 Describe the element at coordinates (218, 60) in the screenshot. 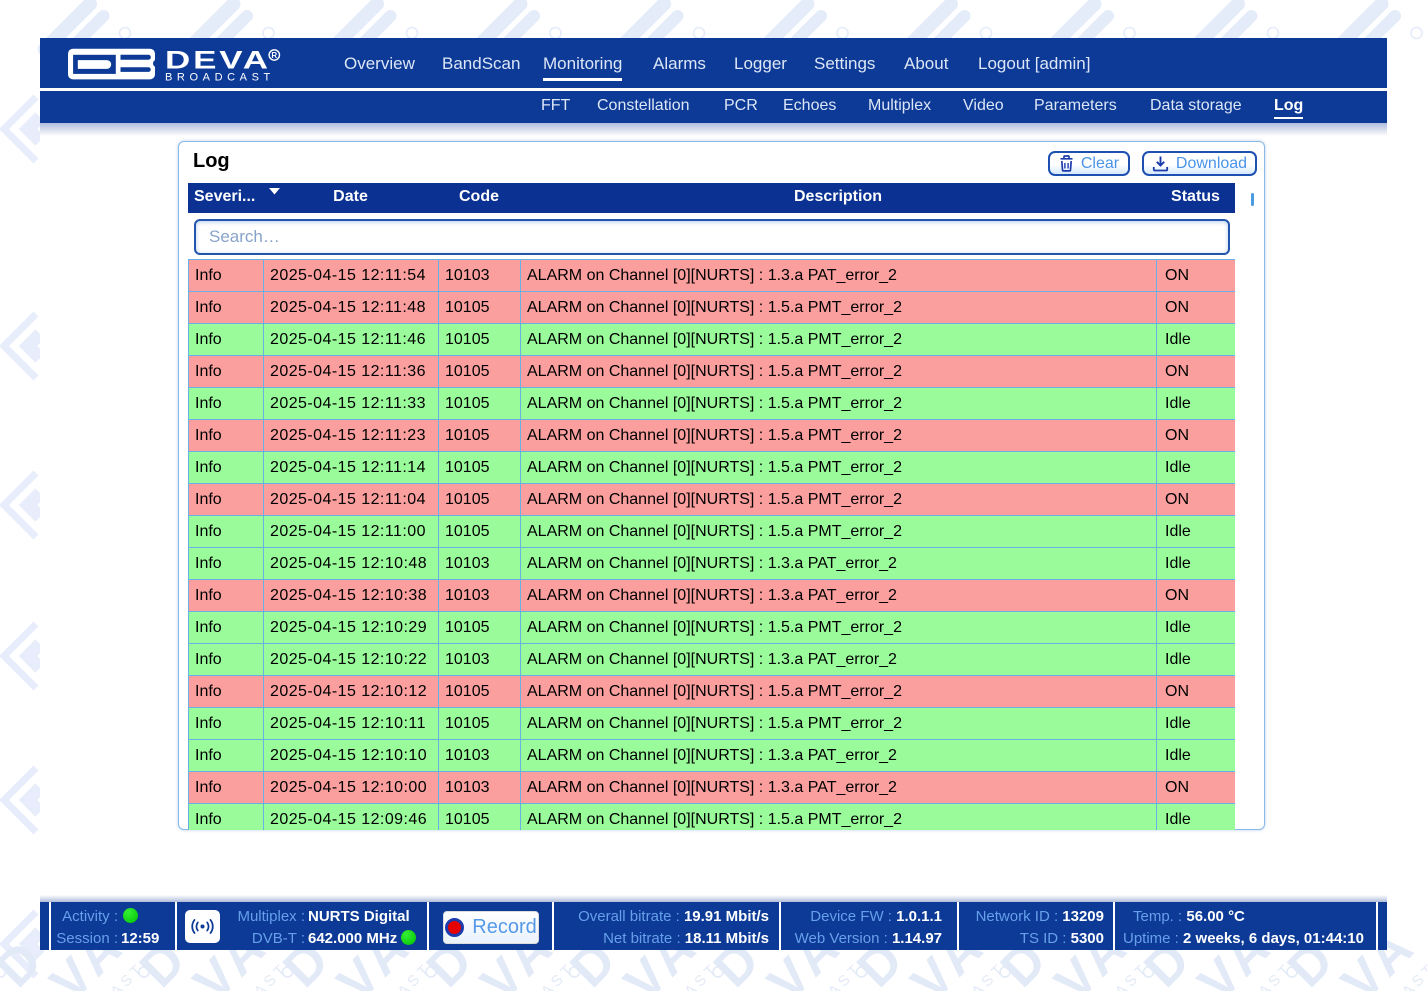

I see `svg-text: DEVA` at that location.